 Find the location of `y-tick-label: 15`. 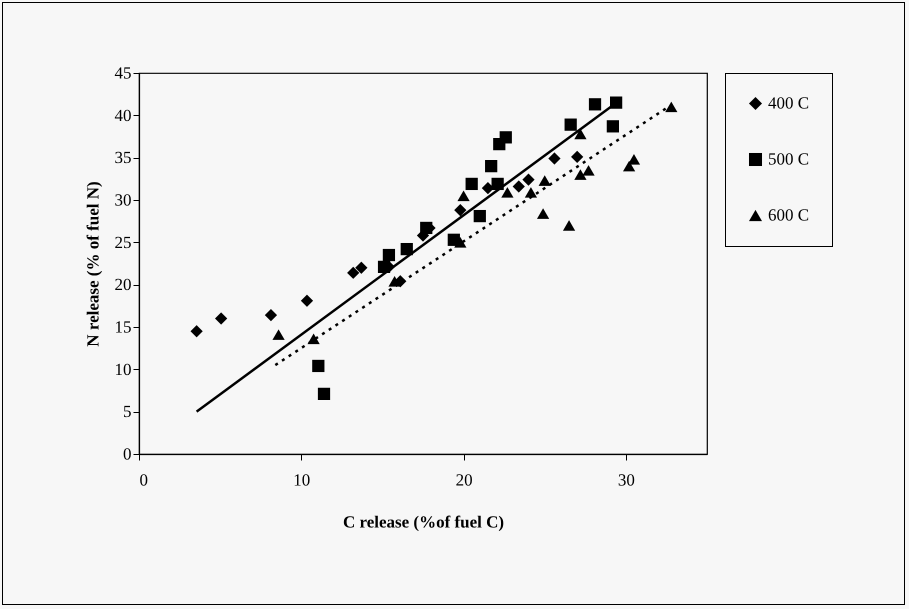

y-tick-label: 15 is located at coordinates (123, 327).